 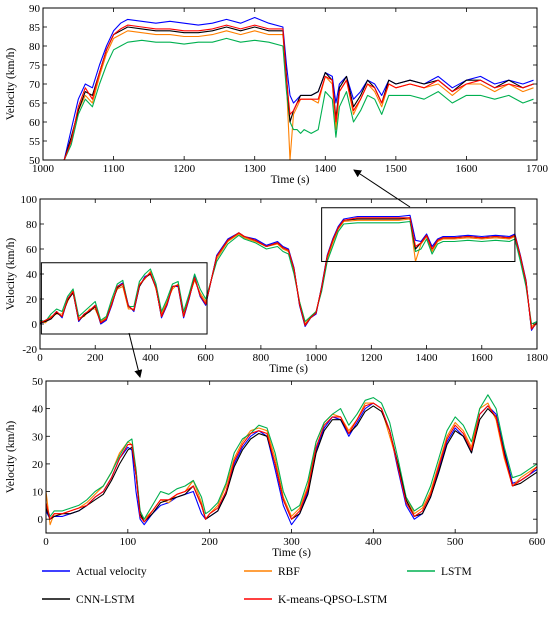 What do you see at coordinates (35, 104) in the screenshot?
I see `y-tick-label: 65` at bounding box center [35, 104].